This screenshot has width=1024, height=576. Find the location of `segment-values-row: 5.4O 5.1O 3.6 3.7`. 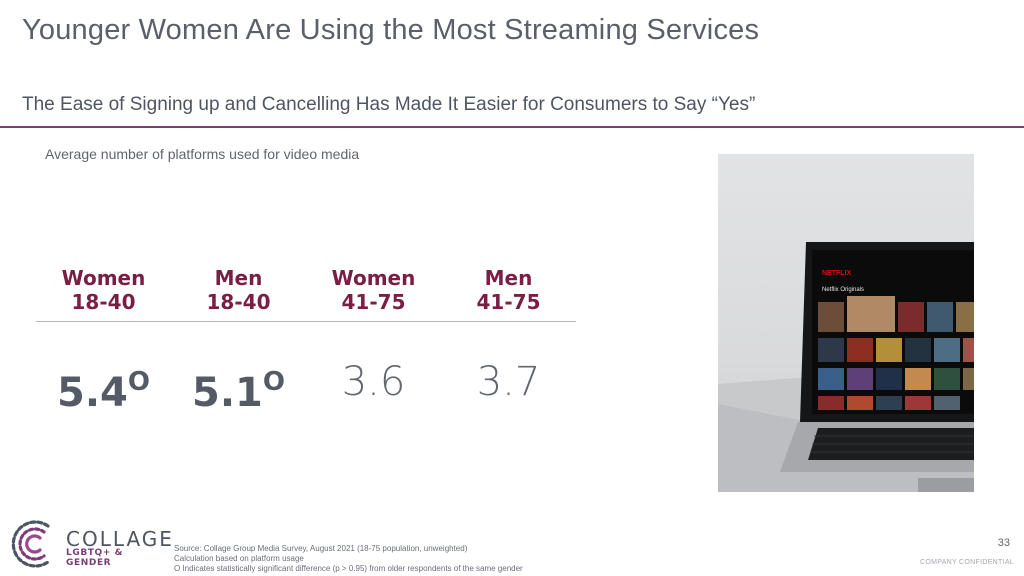

segment-values-row: 5.4O 5.1O 3.6 3.7 is located at coordinates (306, 387).